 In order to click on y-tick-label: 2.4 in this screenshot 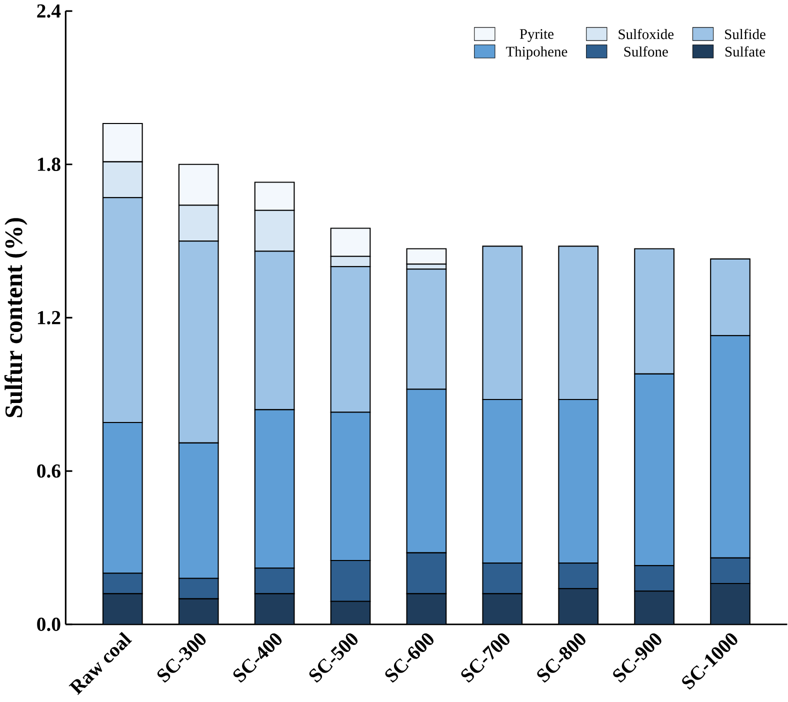, I will do `click(49, 11)`.